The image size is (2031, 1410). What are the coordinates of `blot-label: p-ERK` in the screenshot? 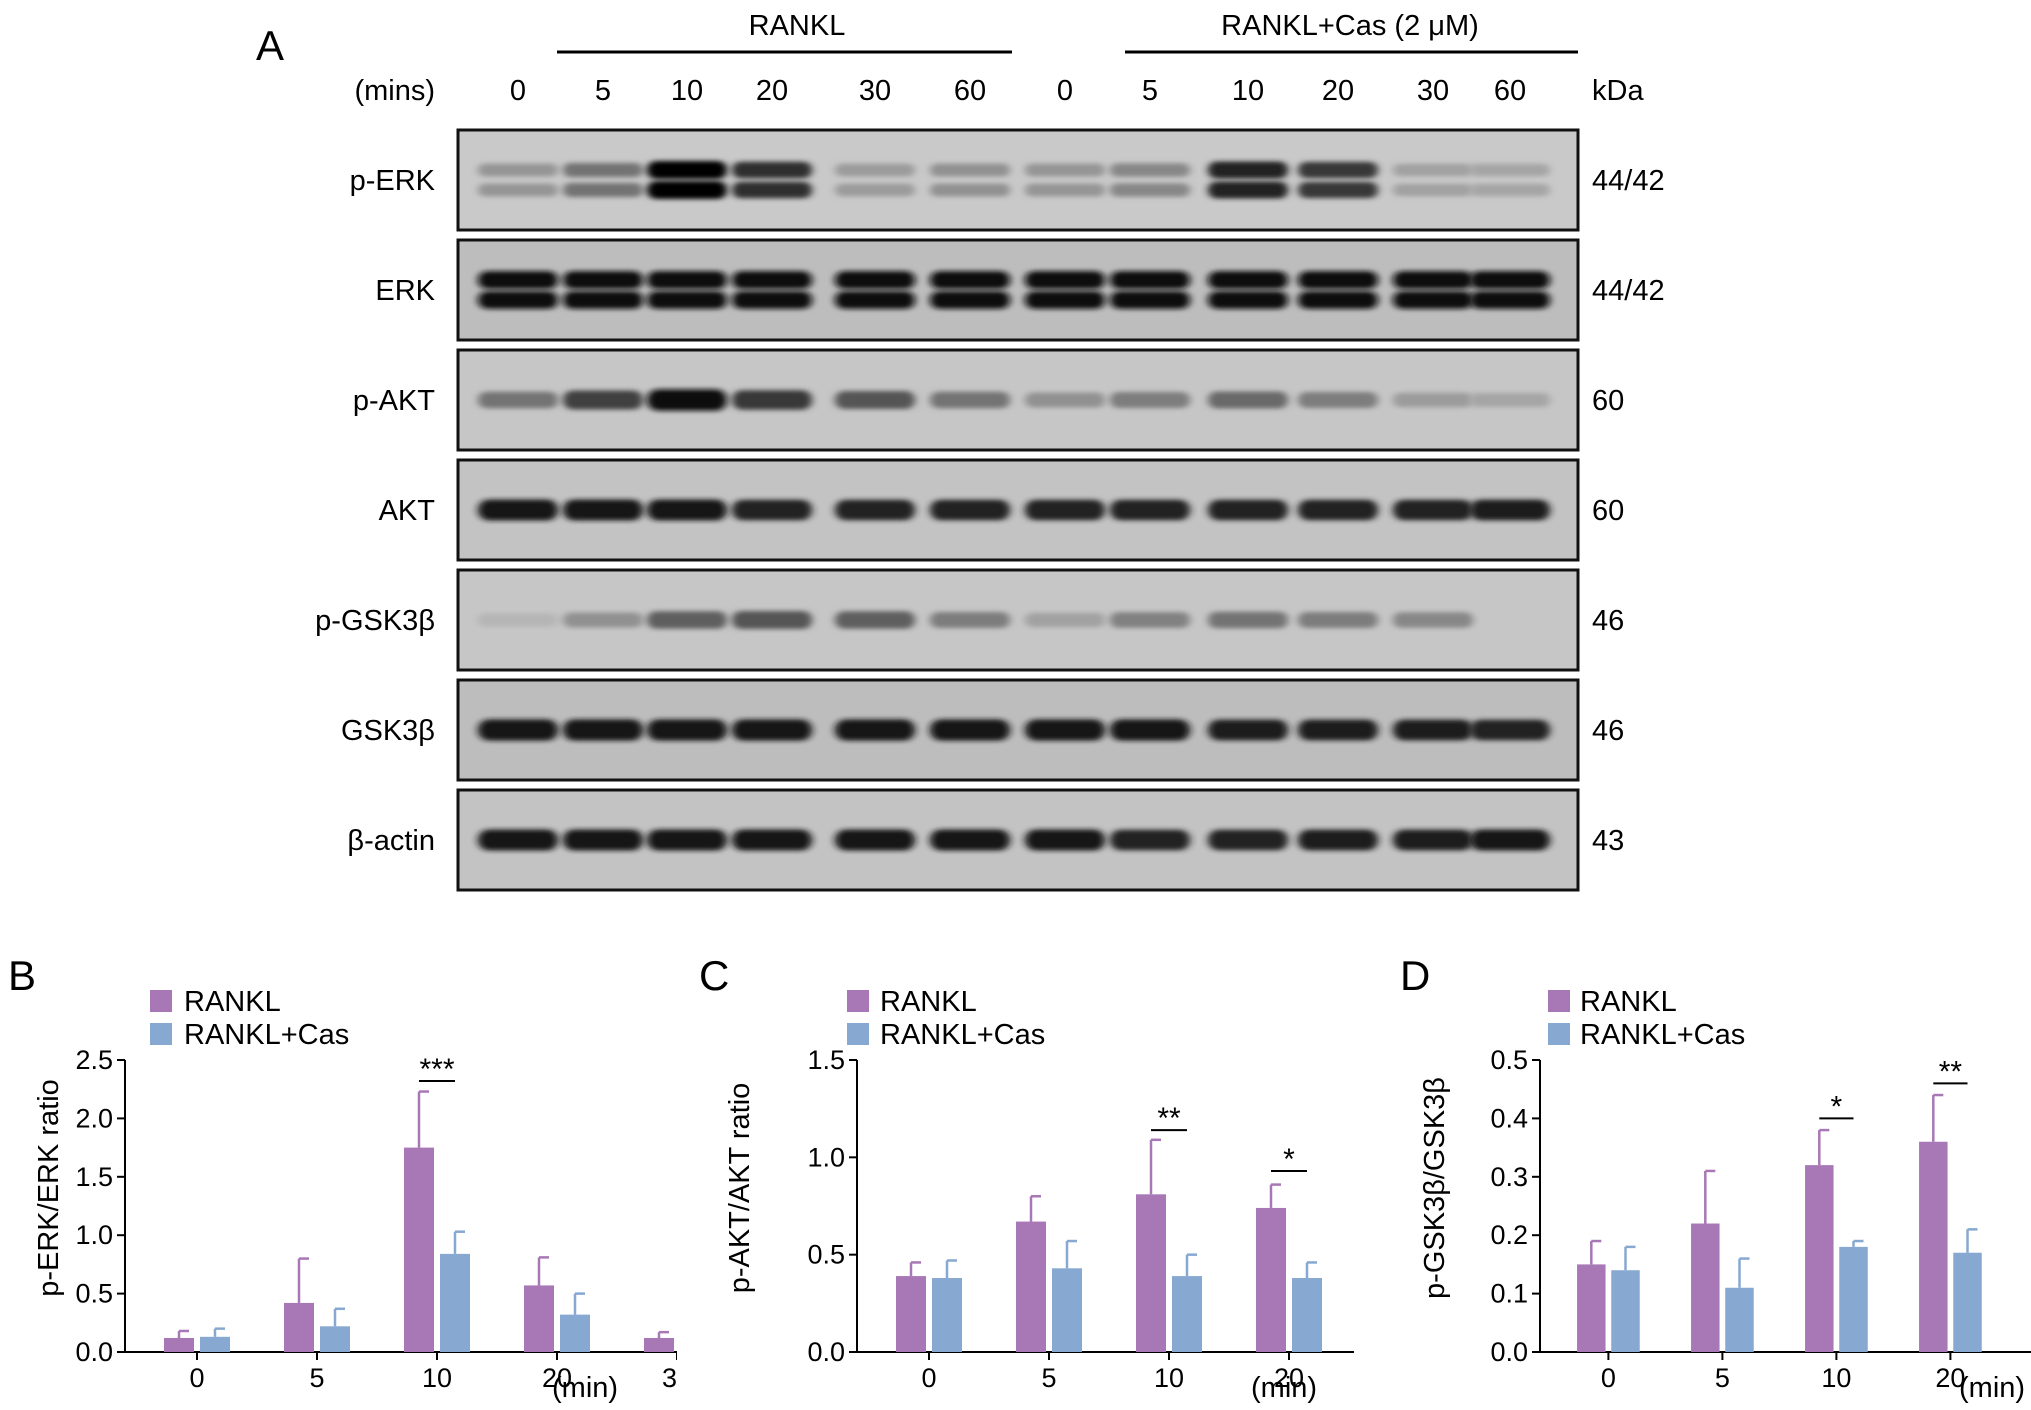 It's located at (393, 181).